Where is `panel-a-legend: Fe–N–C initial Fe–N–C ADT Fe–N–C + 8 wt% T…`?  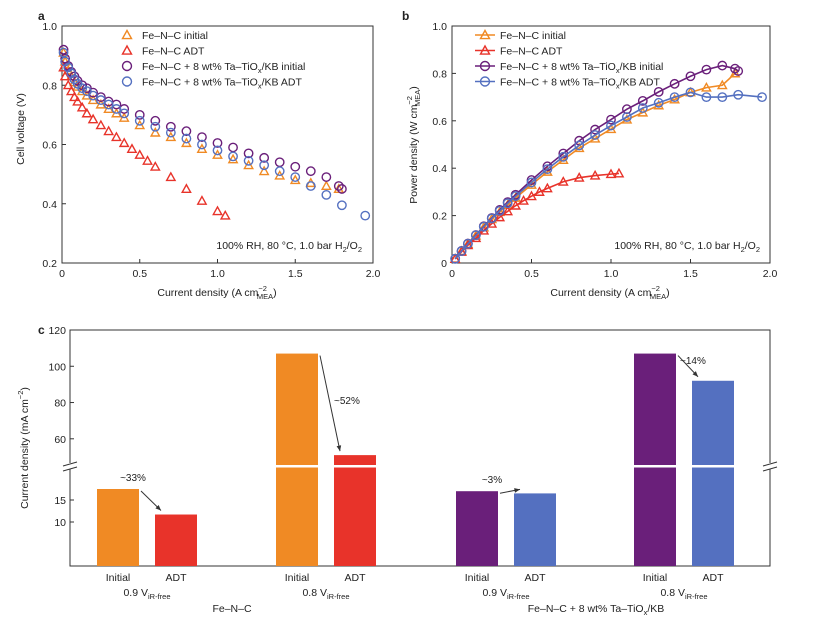 panel-a-legend: Fe–N–C initial Fe–N–C ADT Fe–N–C + 8 wt% T… is located at coordinates (213, 60).